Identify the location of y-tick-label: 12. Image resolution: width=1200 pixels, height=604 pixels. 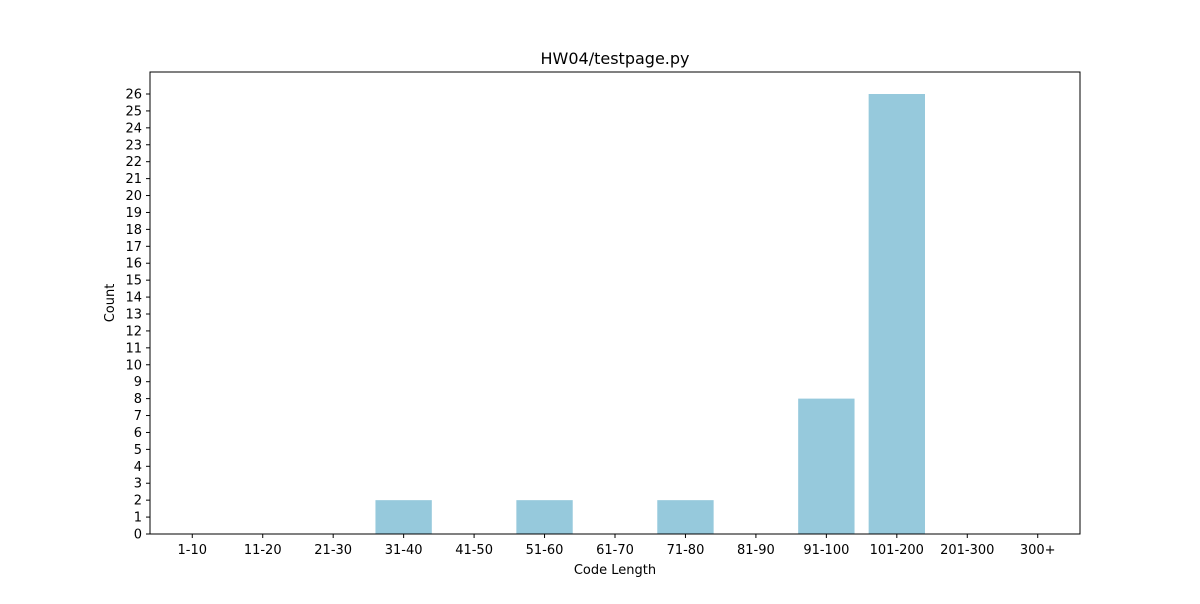
(133, 331).